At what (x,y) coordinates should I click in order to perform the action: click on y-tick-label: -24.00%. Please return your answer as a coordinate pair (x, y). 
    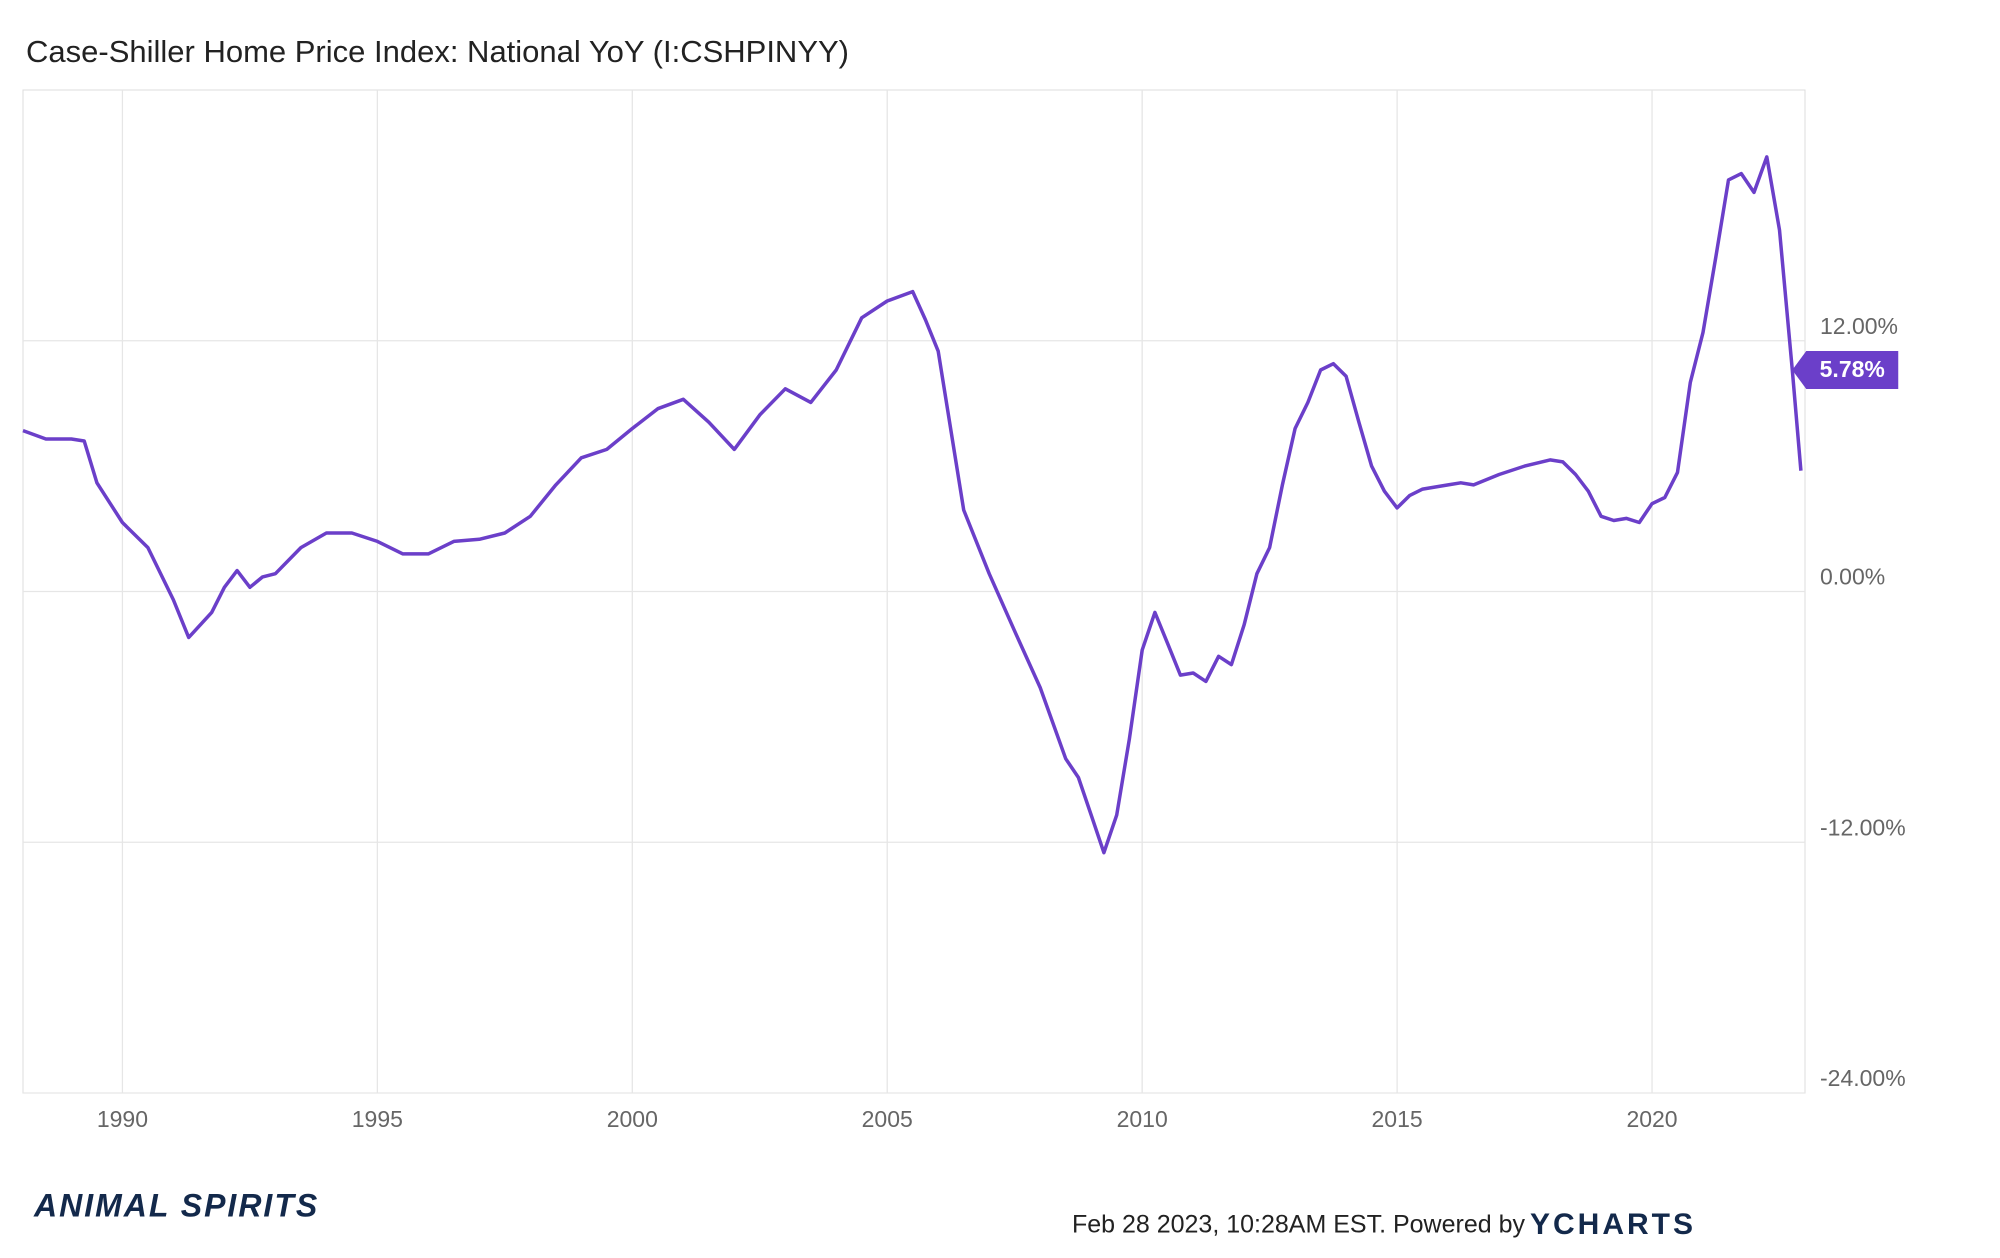
    Looking at the image, I should click on (1863, 1078).